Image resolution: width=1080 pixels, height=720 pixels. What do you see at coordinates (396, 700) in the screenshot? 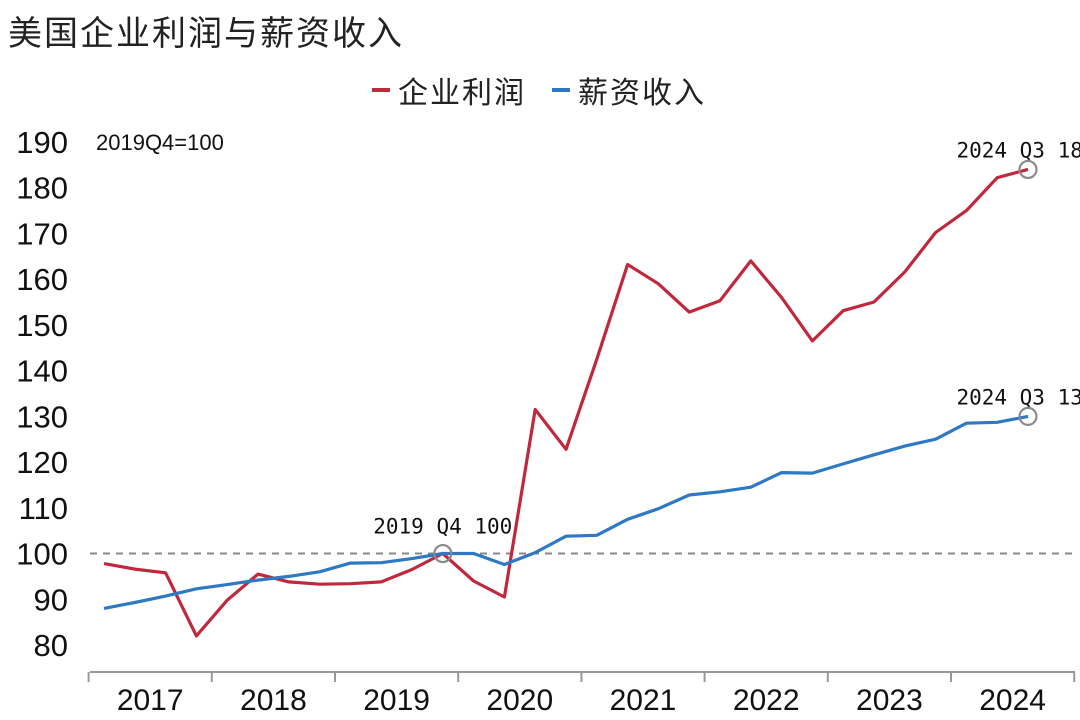
I see `x-tick-label: 2019` at bounding box center [396, 700].